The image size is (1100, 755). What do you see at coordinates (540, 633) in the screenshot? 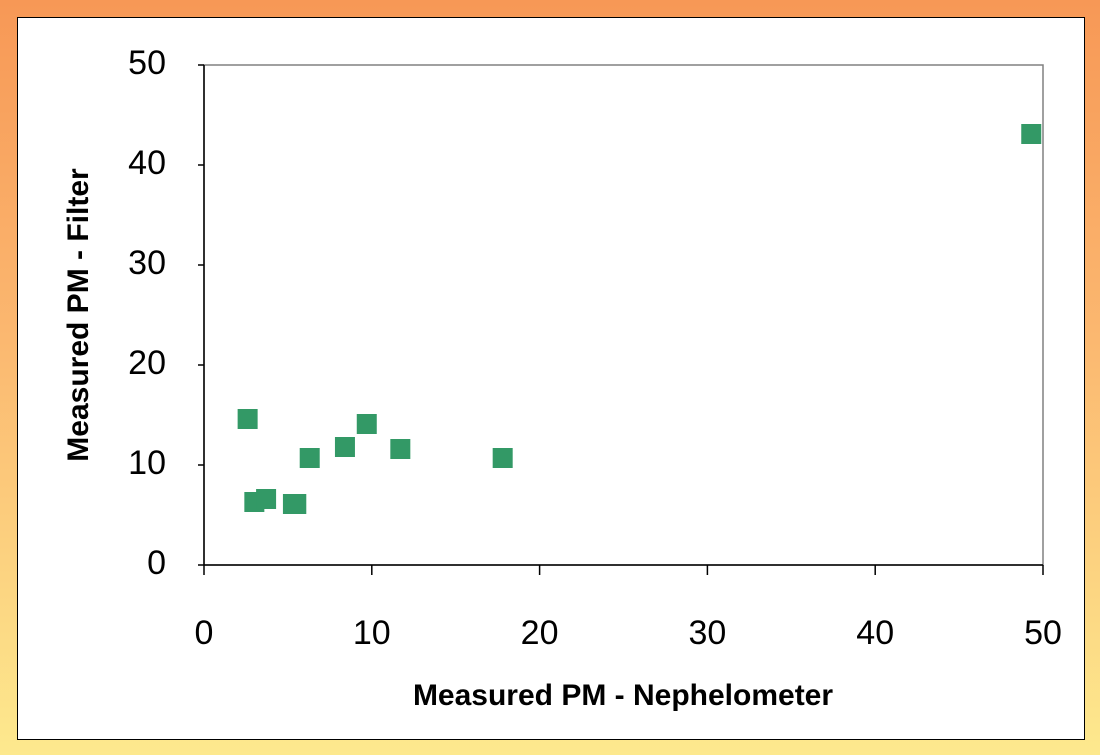
I see `x-tick-label: 20` at bounding box center [540, 633].